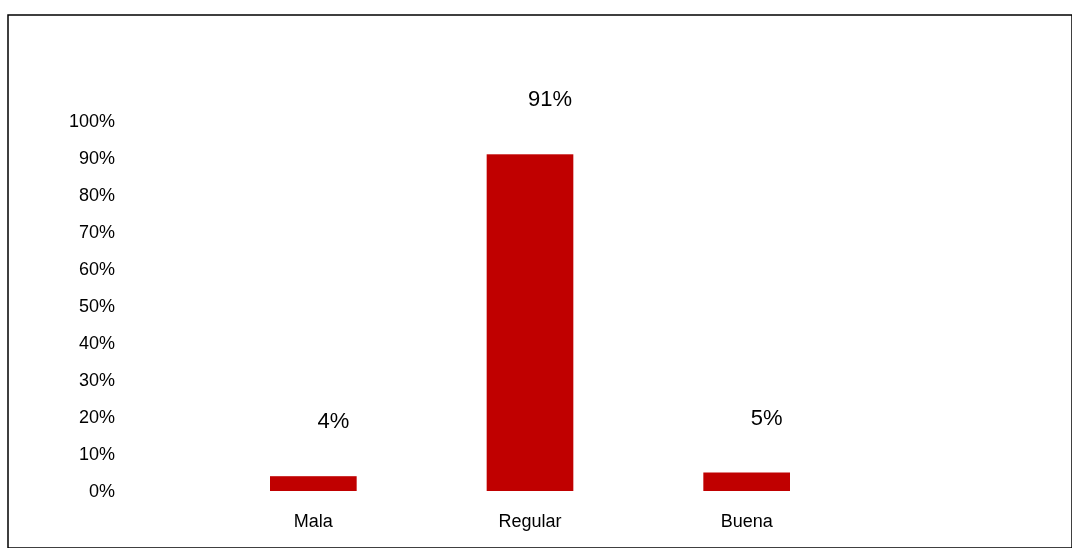 This screenshot has width=1072, height=548. I want to click on y-tick-label: 10%, so click(96, 454).